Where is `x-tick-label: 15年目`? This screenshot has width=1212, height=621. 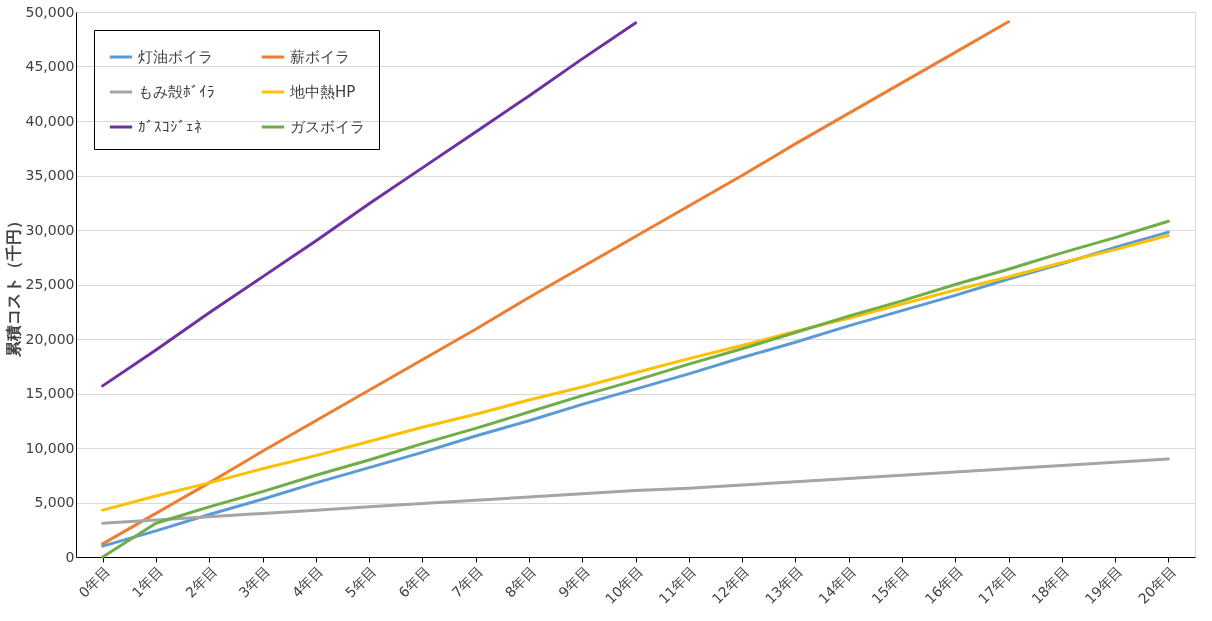 x-tick-label: 15年目 is located at coordinates (890, 585).